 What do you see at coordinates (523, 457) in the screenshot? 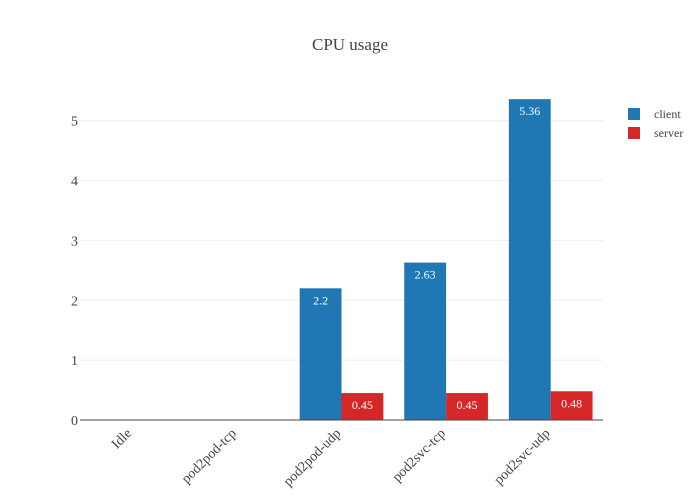
I see `x-tick-label: pod2svc-udp` at bounding box center [523, 457].